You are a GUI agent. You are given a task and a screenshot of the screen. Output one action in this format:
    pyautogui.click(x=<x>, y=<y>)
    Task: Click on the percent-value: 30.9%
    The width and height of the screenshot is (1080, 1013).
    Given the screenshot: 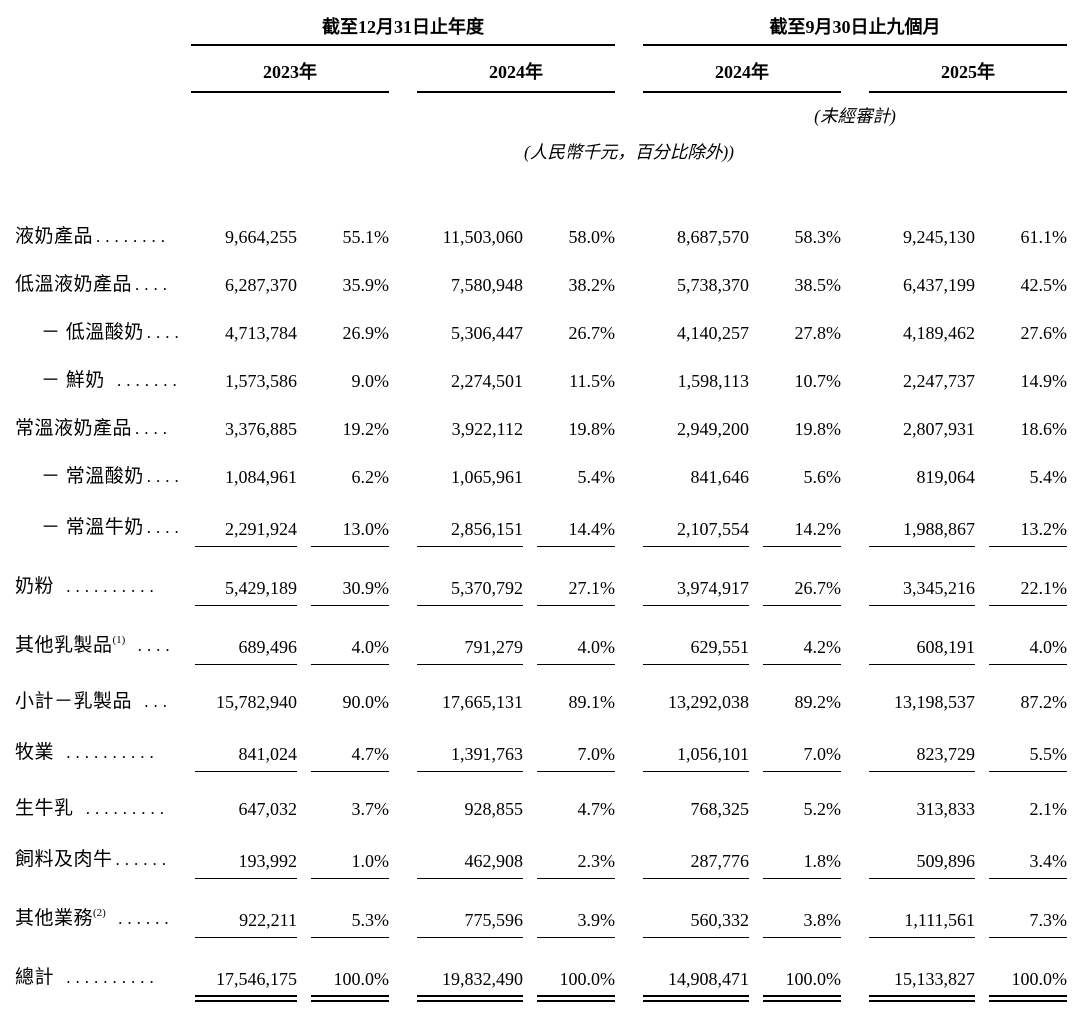 What is the action you would take?
    pyautogui.click(x=350, y=592)
    